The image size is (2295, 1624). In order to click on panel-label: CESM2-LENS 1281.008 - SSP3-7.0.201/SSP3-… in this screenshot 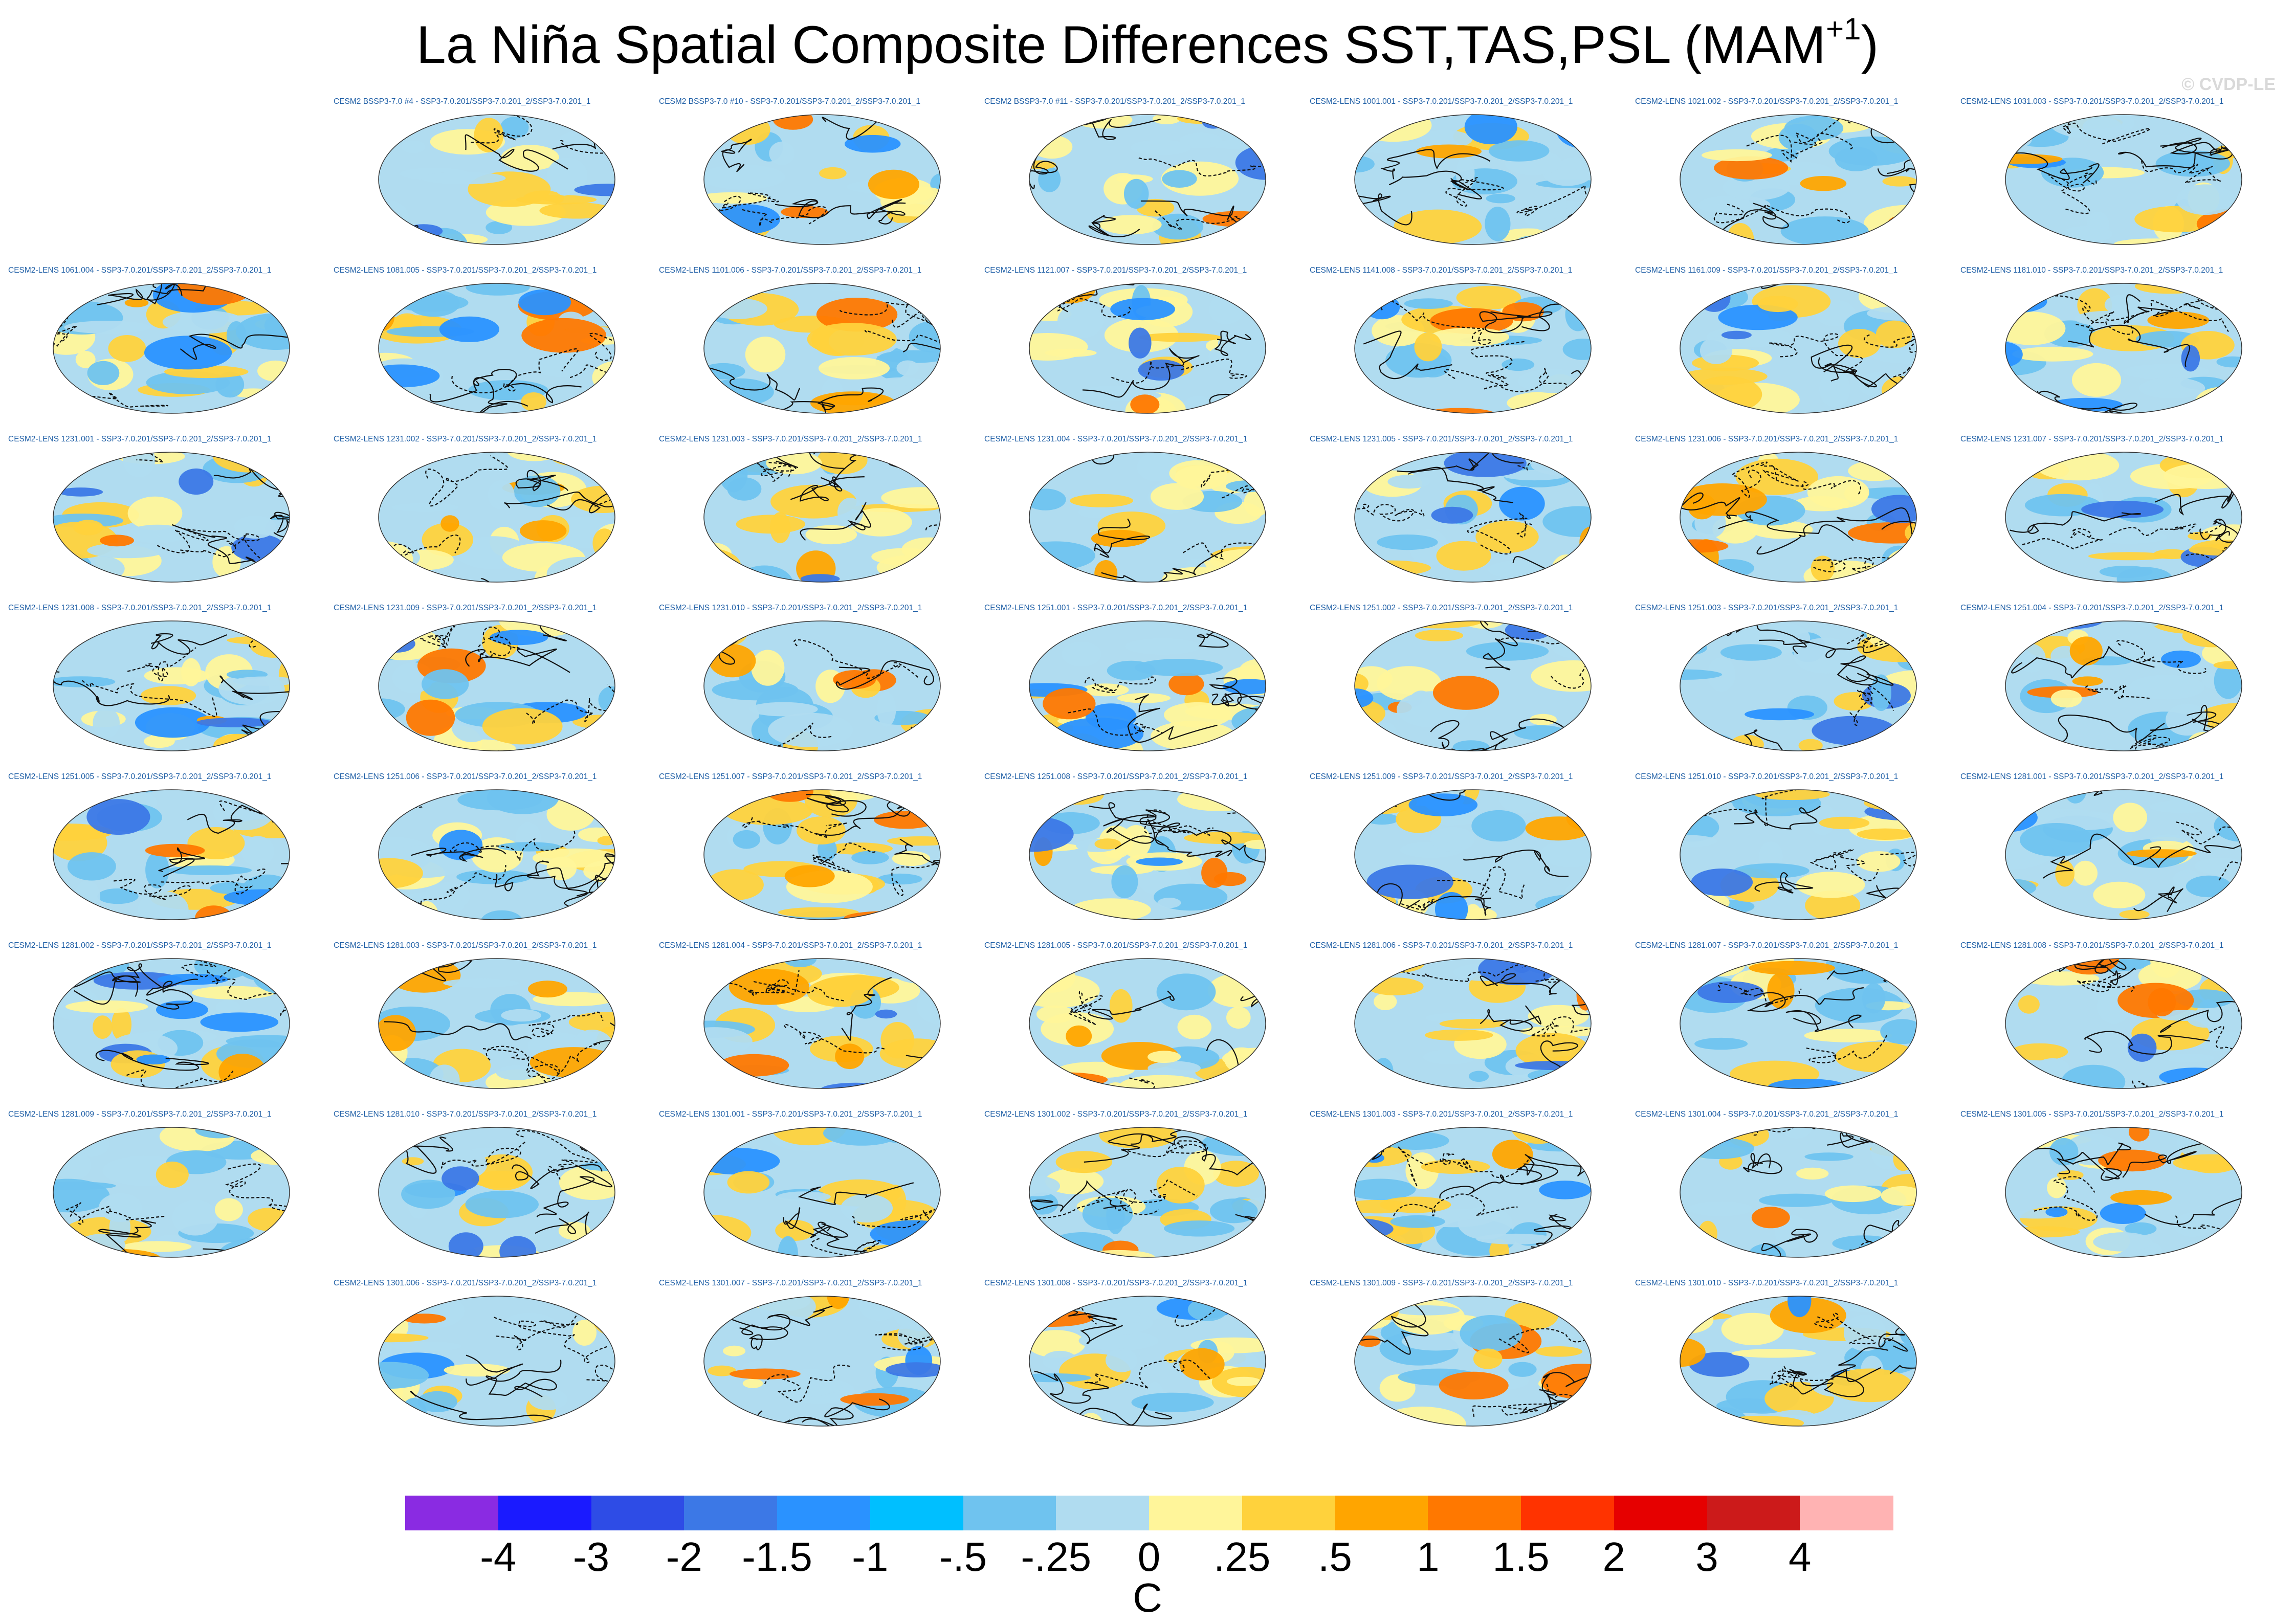, I will do `click(2092, 946)`.